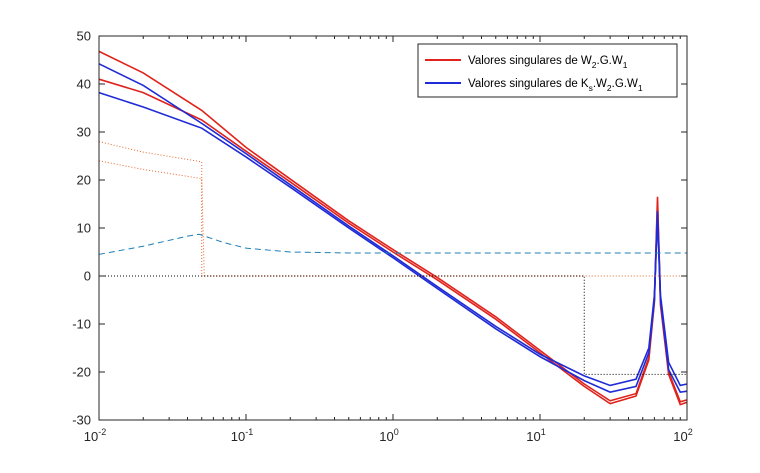 This screenshot has height=473, width=760. What do you see at coordinates (102, 432) in the screenshot?
I see `x-tick-label-exp: -2` at bounding box center [102, 432].